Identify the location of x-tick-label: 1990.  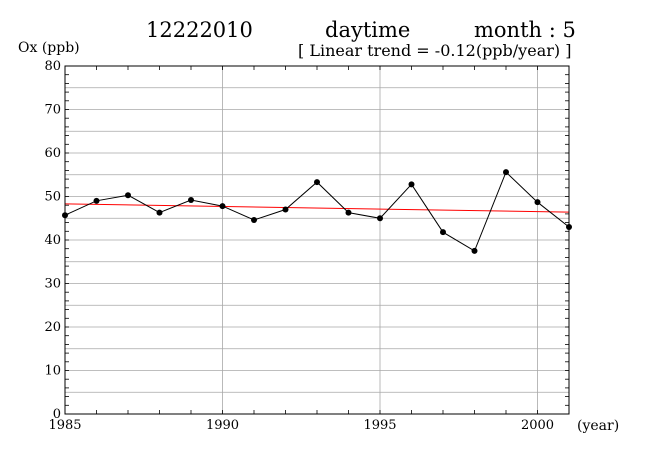
(222, 425).